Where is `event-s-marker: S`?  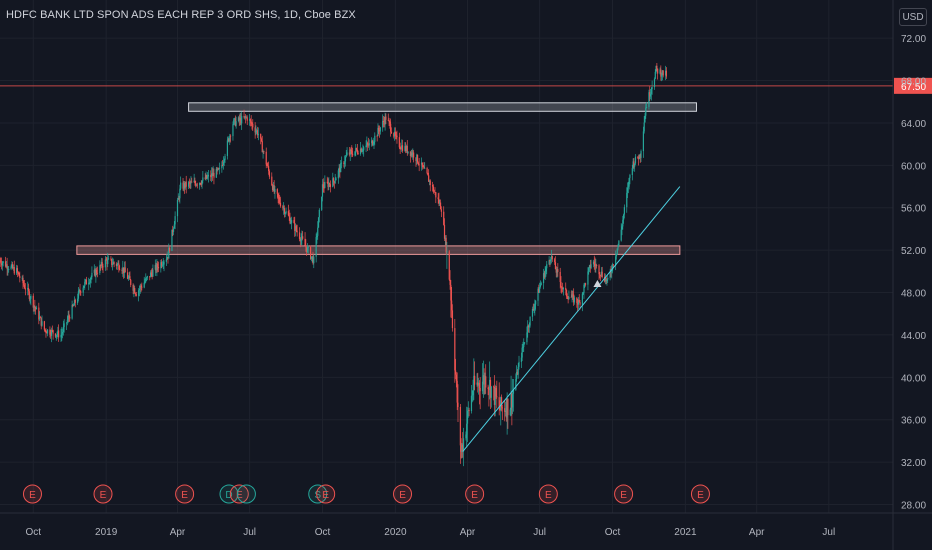 event-s-marker: S is located at coordinates (318, 494).